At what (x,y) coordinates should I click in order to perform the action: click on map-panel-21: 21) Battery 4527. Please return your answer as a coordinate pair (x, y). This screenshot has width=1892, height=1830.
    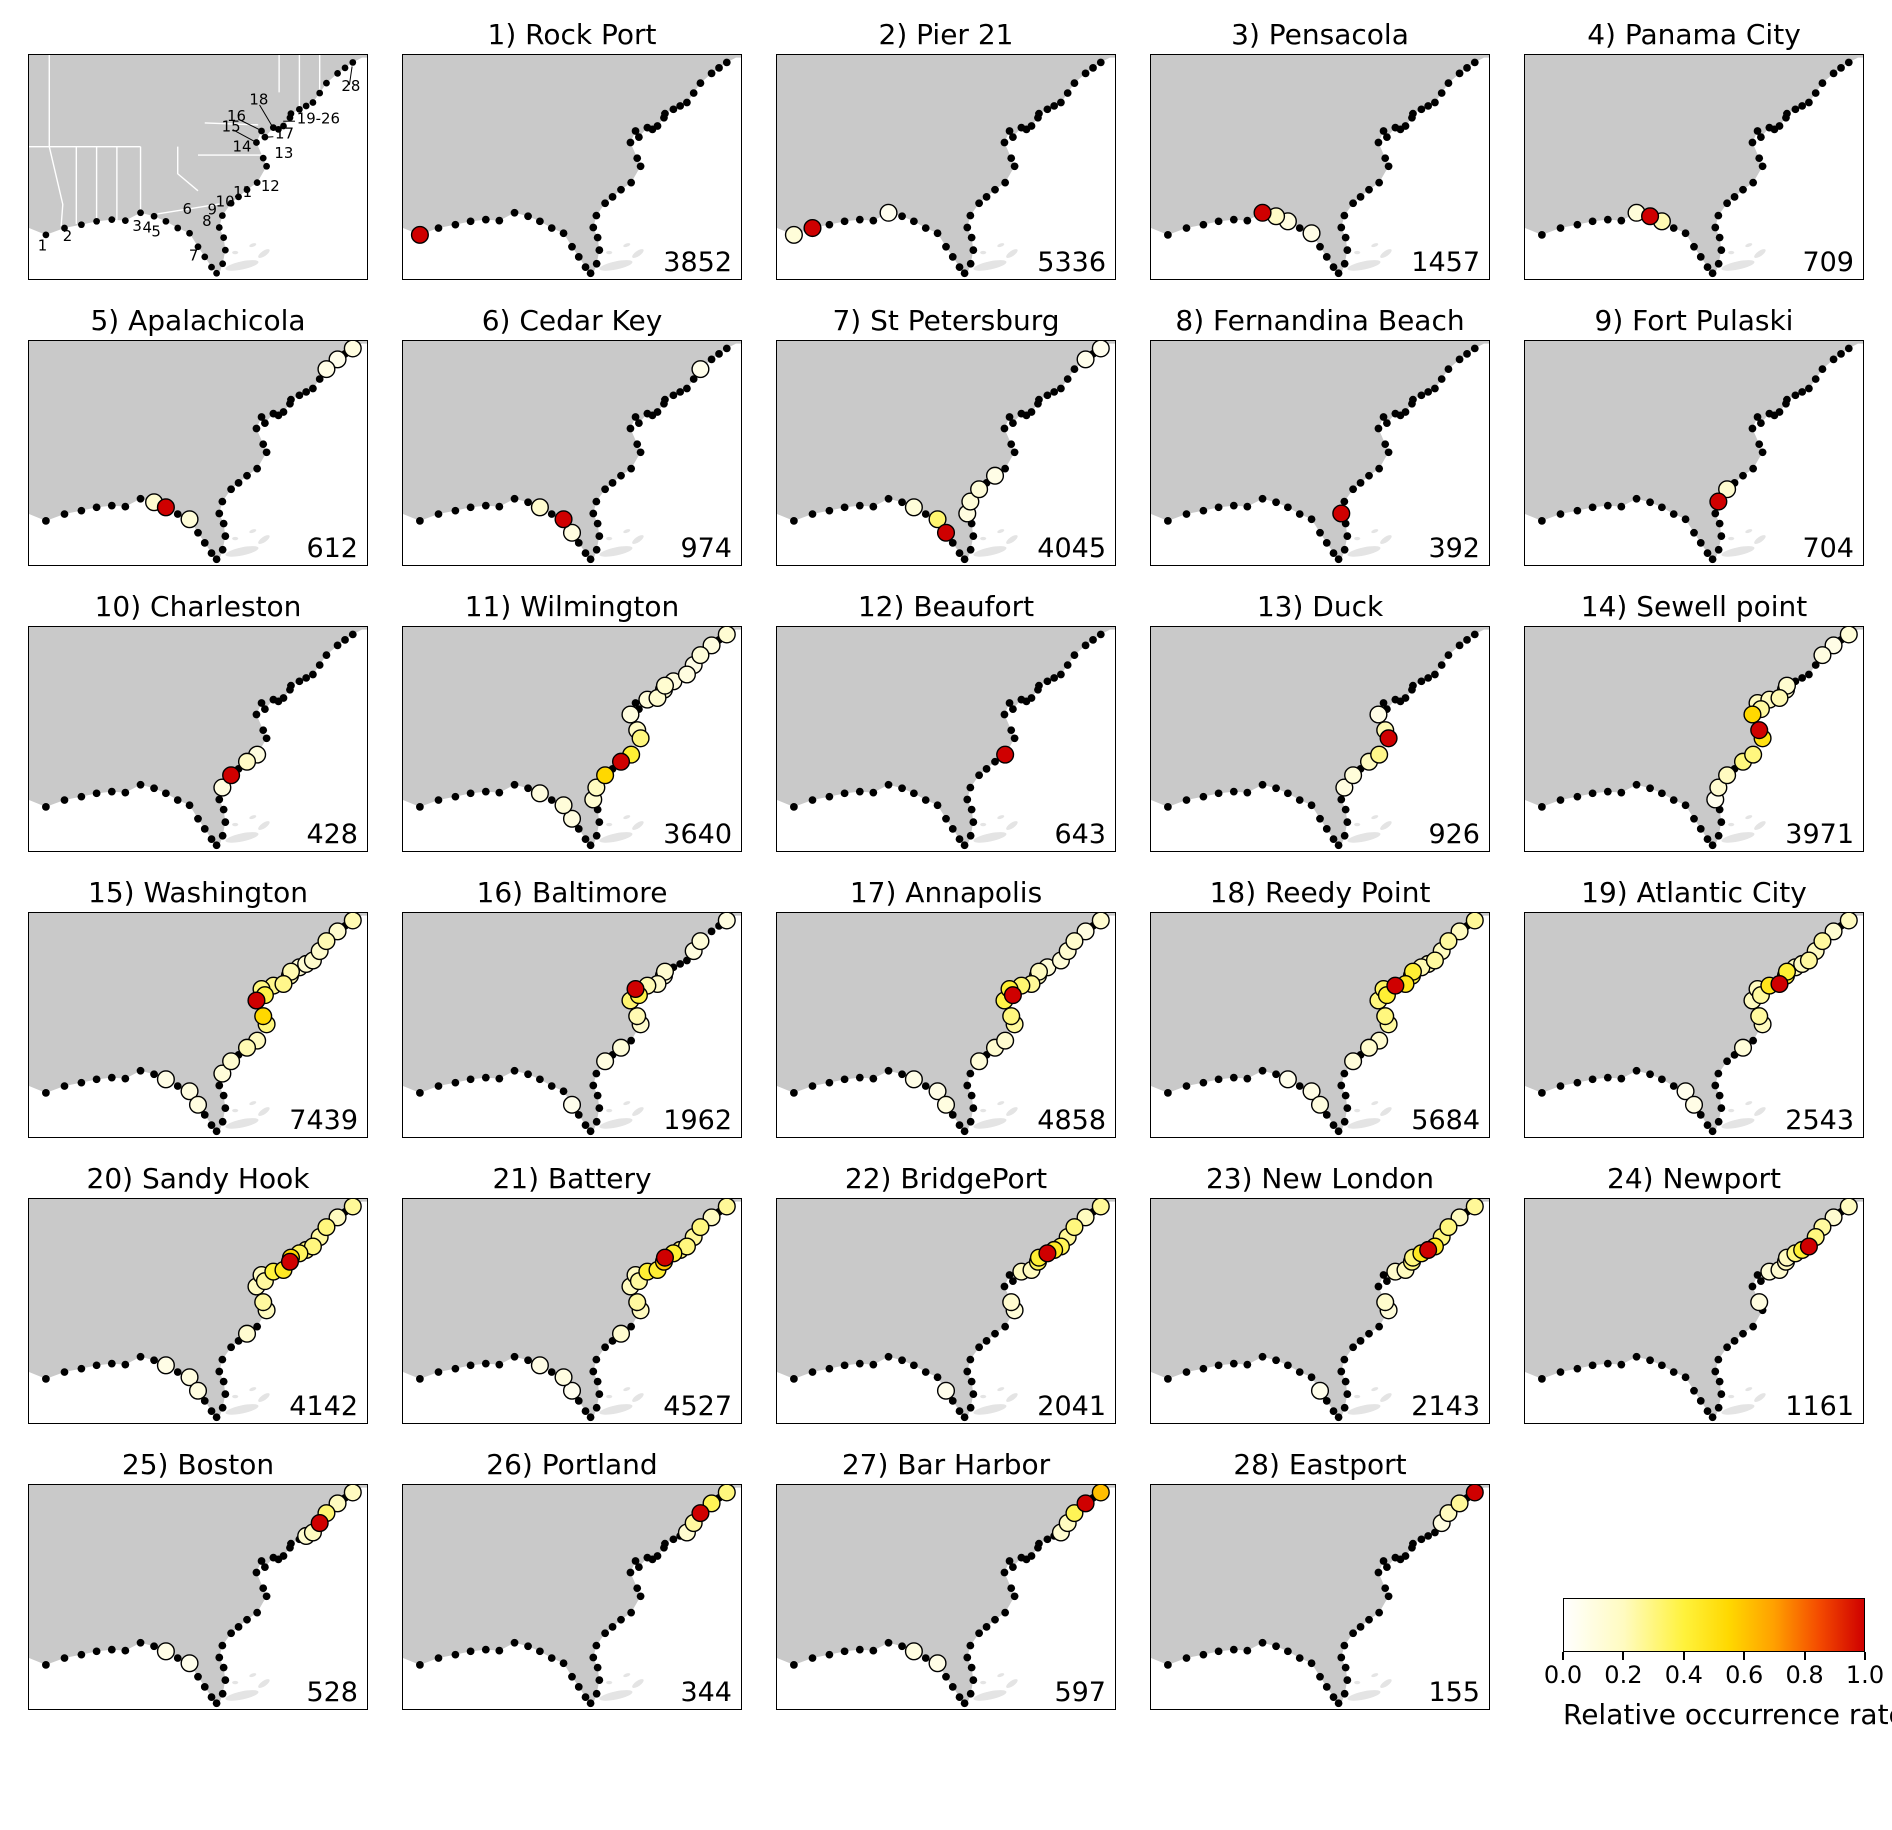
    Looking at the image, I should click on (572, 1293).